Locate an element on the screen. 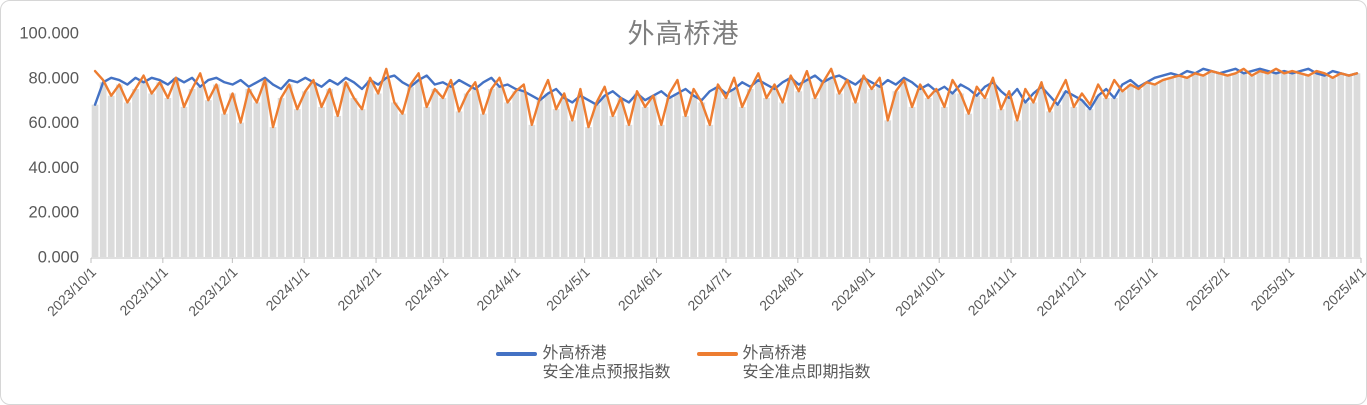 This screenshot has width=1367, height=405. svg-text: 2023/11/1 is located at coordinates (143, 291).